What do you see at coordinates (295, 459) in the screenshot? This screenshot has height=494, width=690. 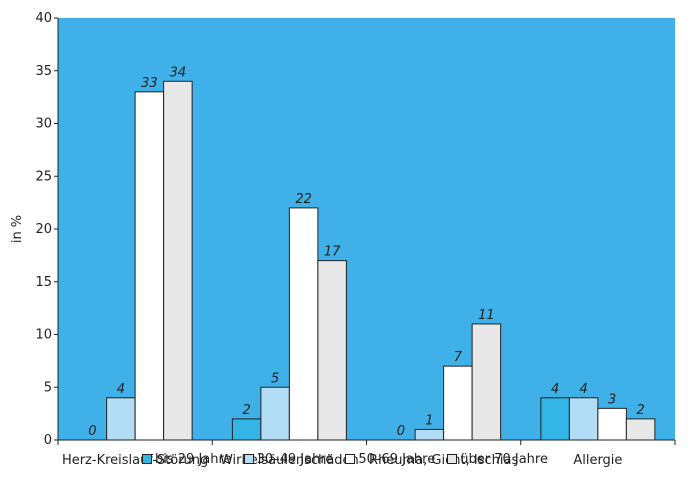 I see `legend-label: 30–49 Jahre` at bounding box center [295, 459].